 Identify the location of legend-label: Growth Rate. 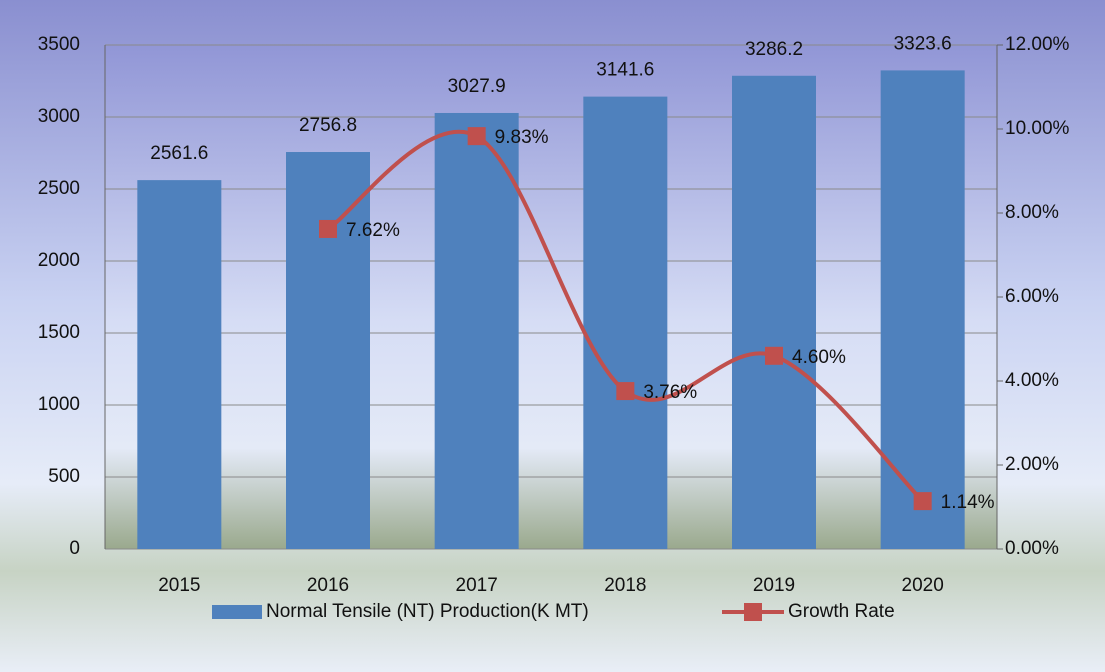
(841, 611).